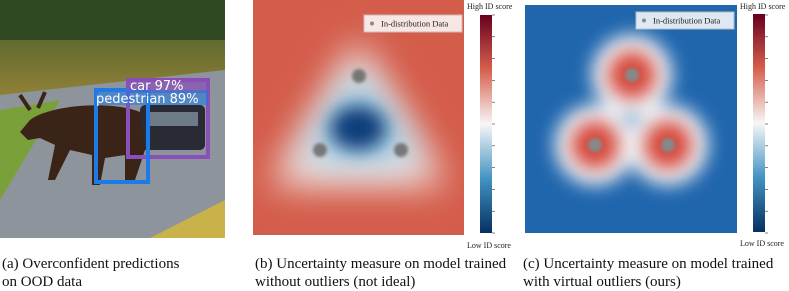  What do you see at coordinates (42, 282) in the screenshot?
I see `caption: on OOD data` at bounding box center [42, 282].